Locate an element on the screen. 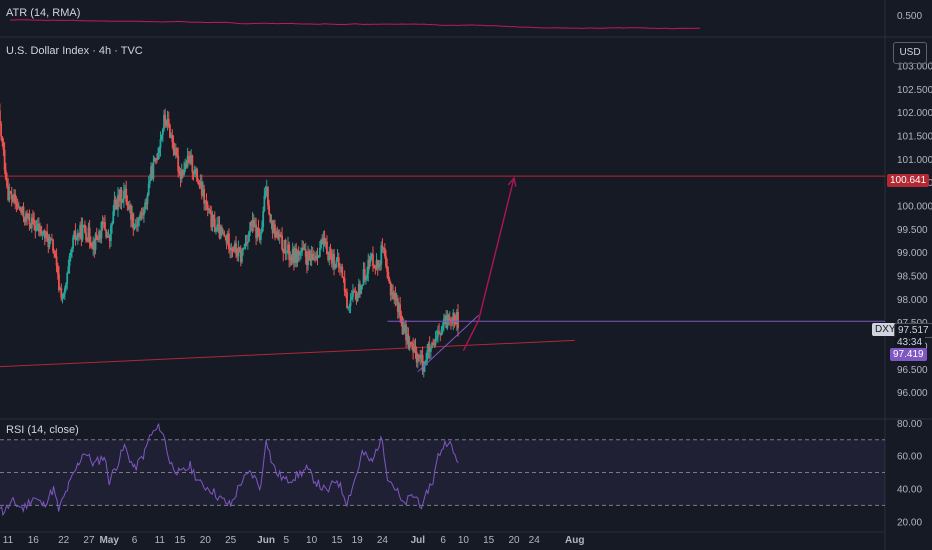 The height and width of the screenshot is (550, 932). time-axis-tick: Aug is located at coordinates (574, 540).